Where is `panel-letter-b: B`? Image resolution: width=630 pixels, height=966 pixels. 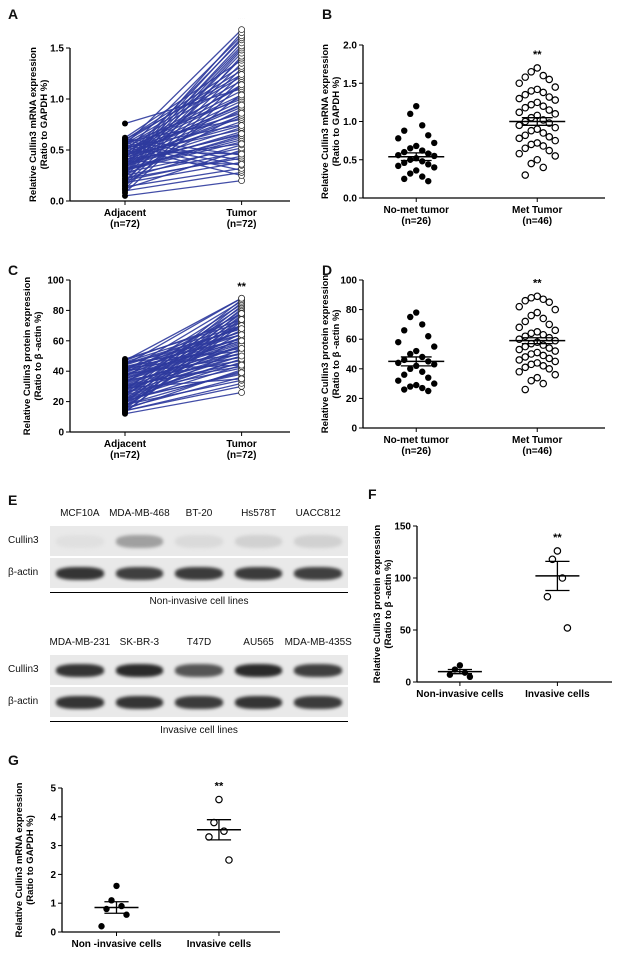
panel-letter-b: B is located at coordinates (327, 14).